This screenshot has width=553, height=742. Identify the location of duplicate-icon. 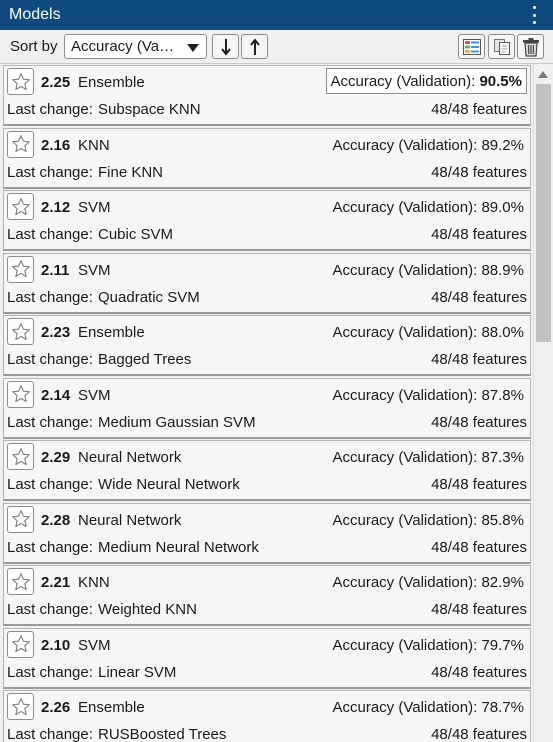
(501, 46).